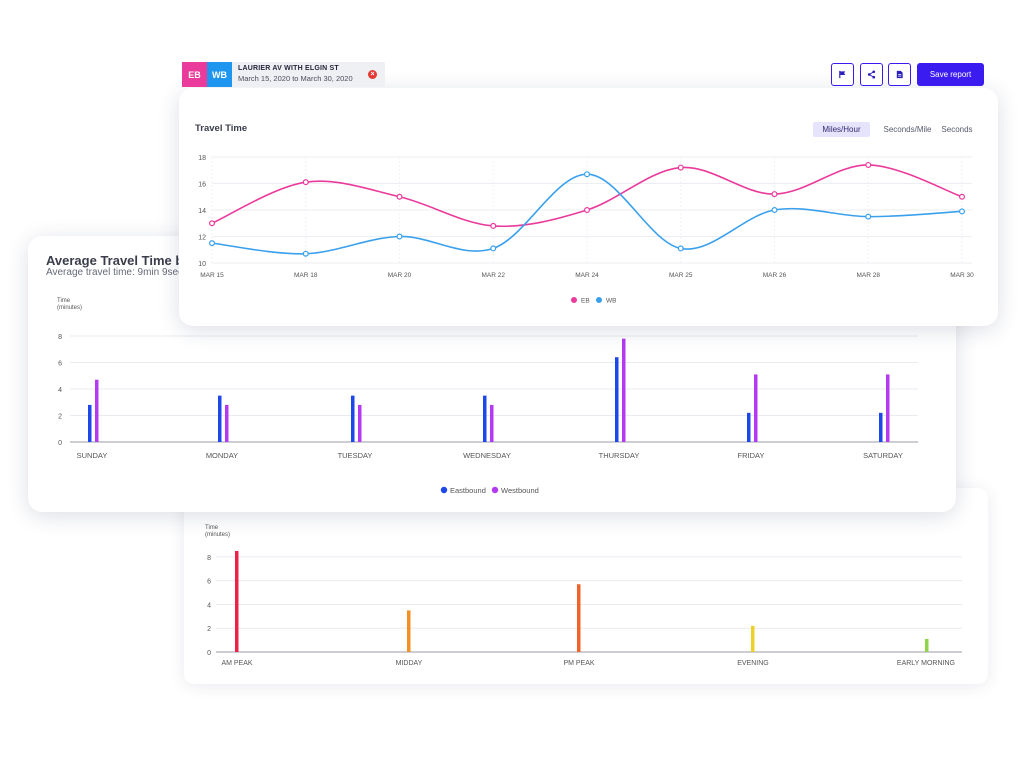 This screenshot has height=768, width=1024. What do you see at coordinates (587, 275) in the screenshot?
I see `x-tick-label: MAR 24` at bounding box center [587, 275].